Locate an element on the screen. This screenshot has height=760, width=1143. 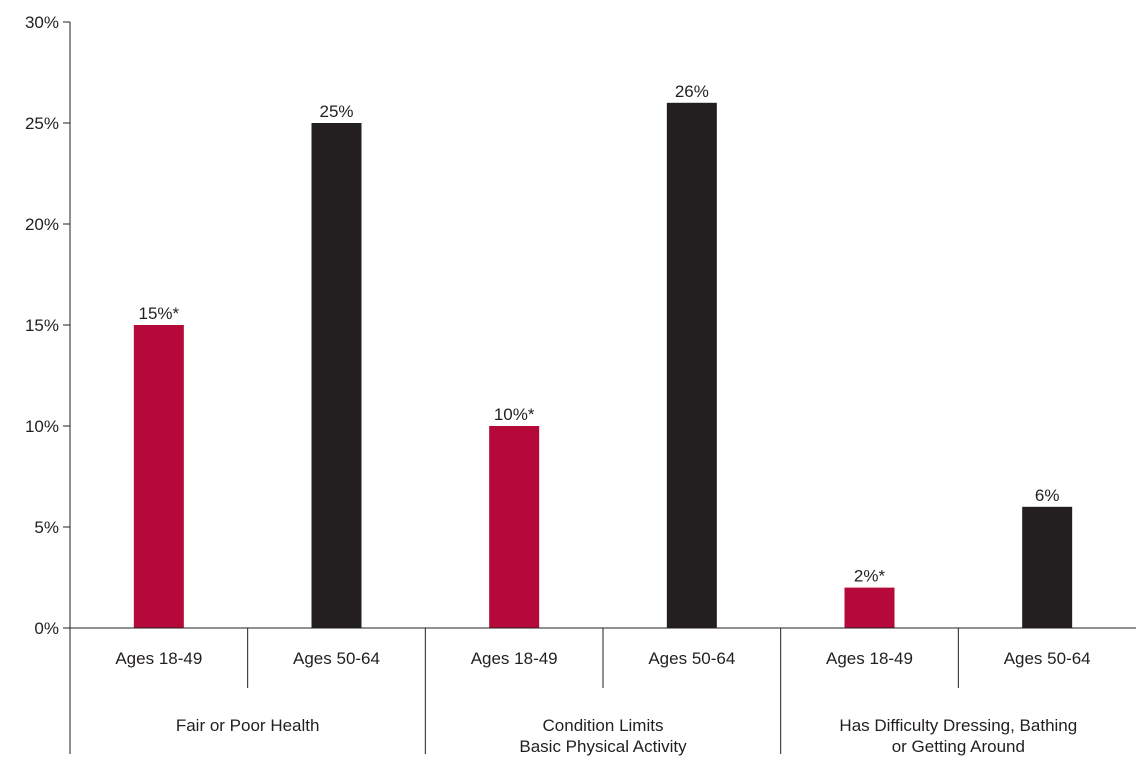
y-tick-label: 5% is located at coordinates (46, 527).